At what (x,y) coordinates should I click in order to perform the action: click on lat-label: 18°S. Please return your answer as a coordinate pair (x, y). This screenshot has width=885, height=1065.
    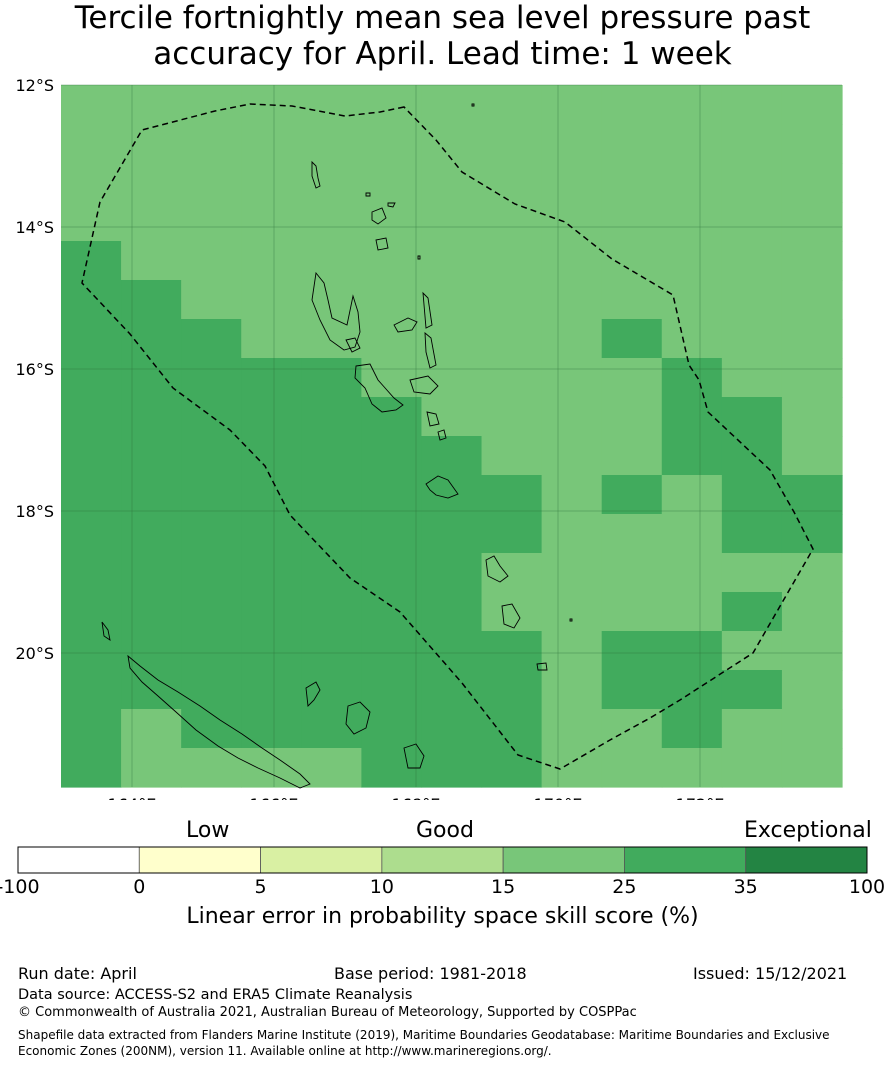
    Looking at the image, I should click on (34, 511).